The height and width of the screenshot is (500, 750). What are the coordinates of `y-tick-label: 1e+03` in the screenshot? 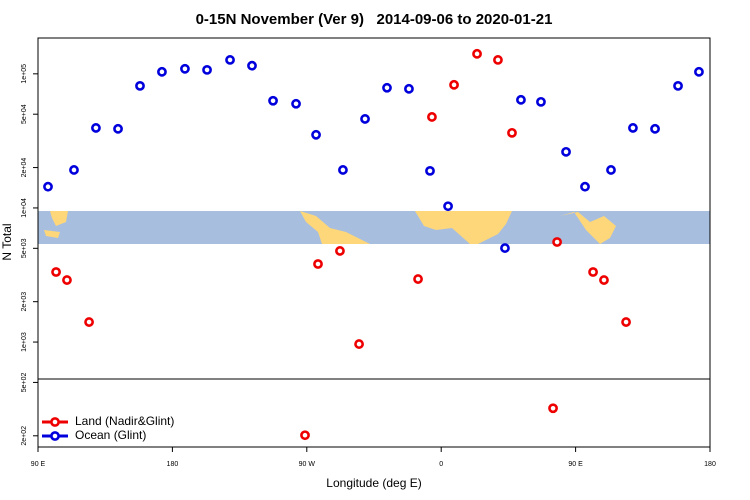 It's located at (24, 342).